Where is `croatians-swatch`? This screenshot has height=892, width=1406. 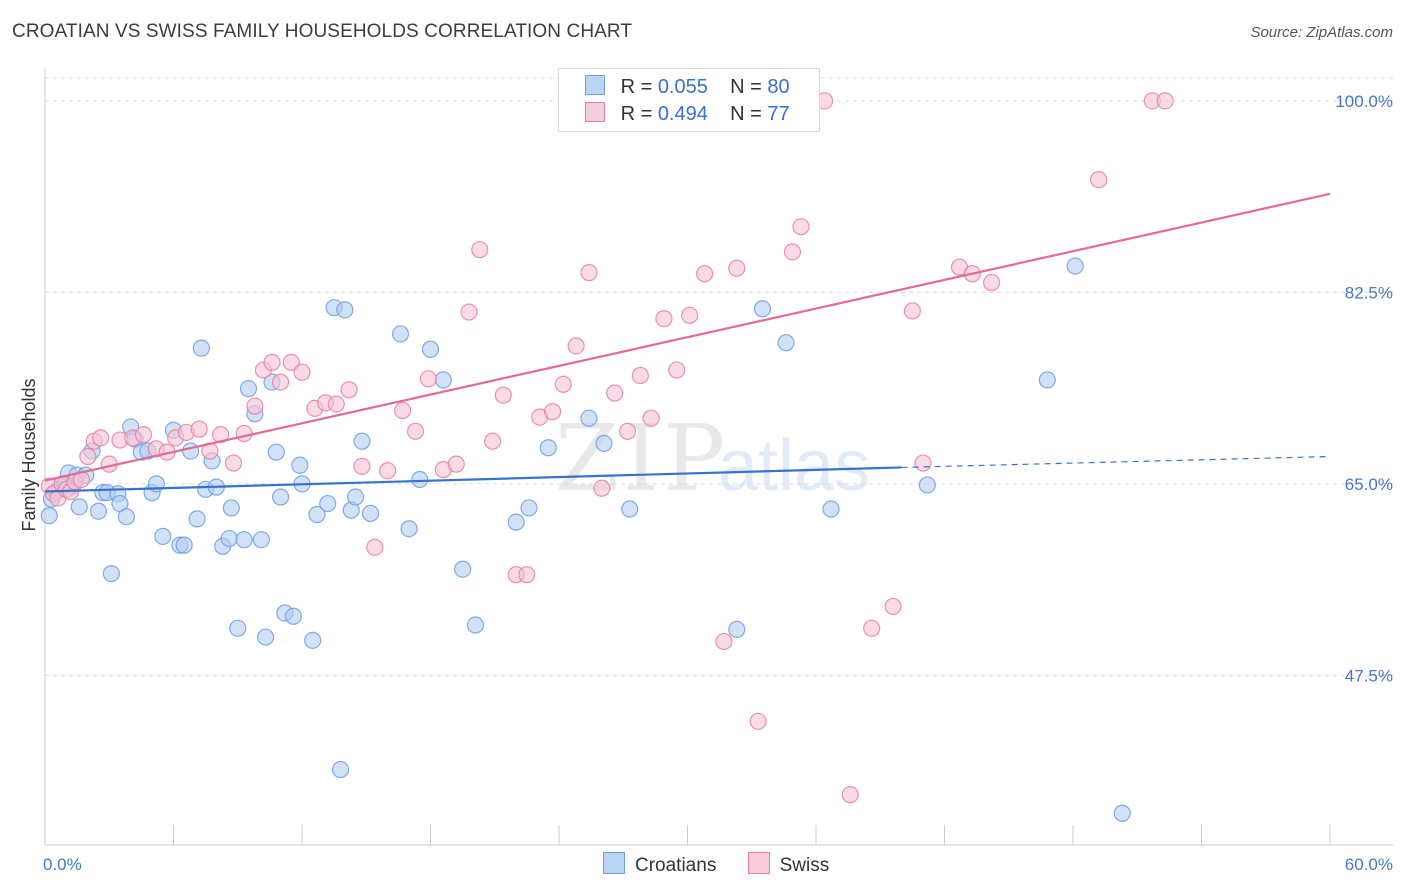 croatians-swatch is located at coordinates (614, 863).